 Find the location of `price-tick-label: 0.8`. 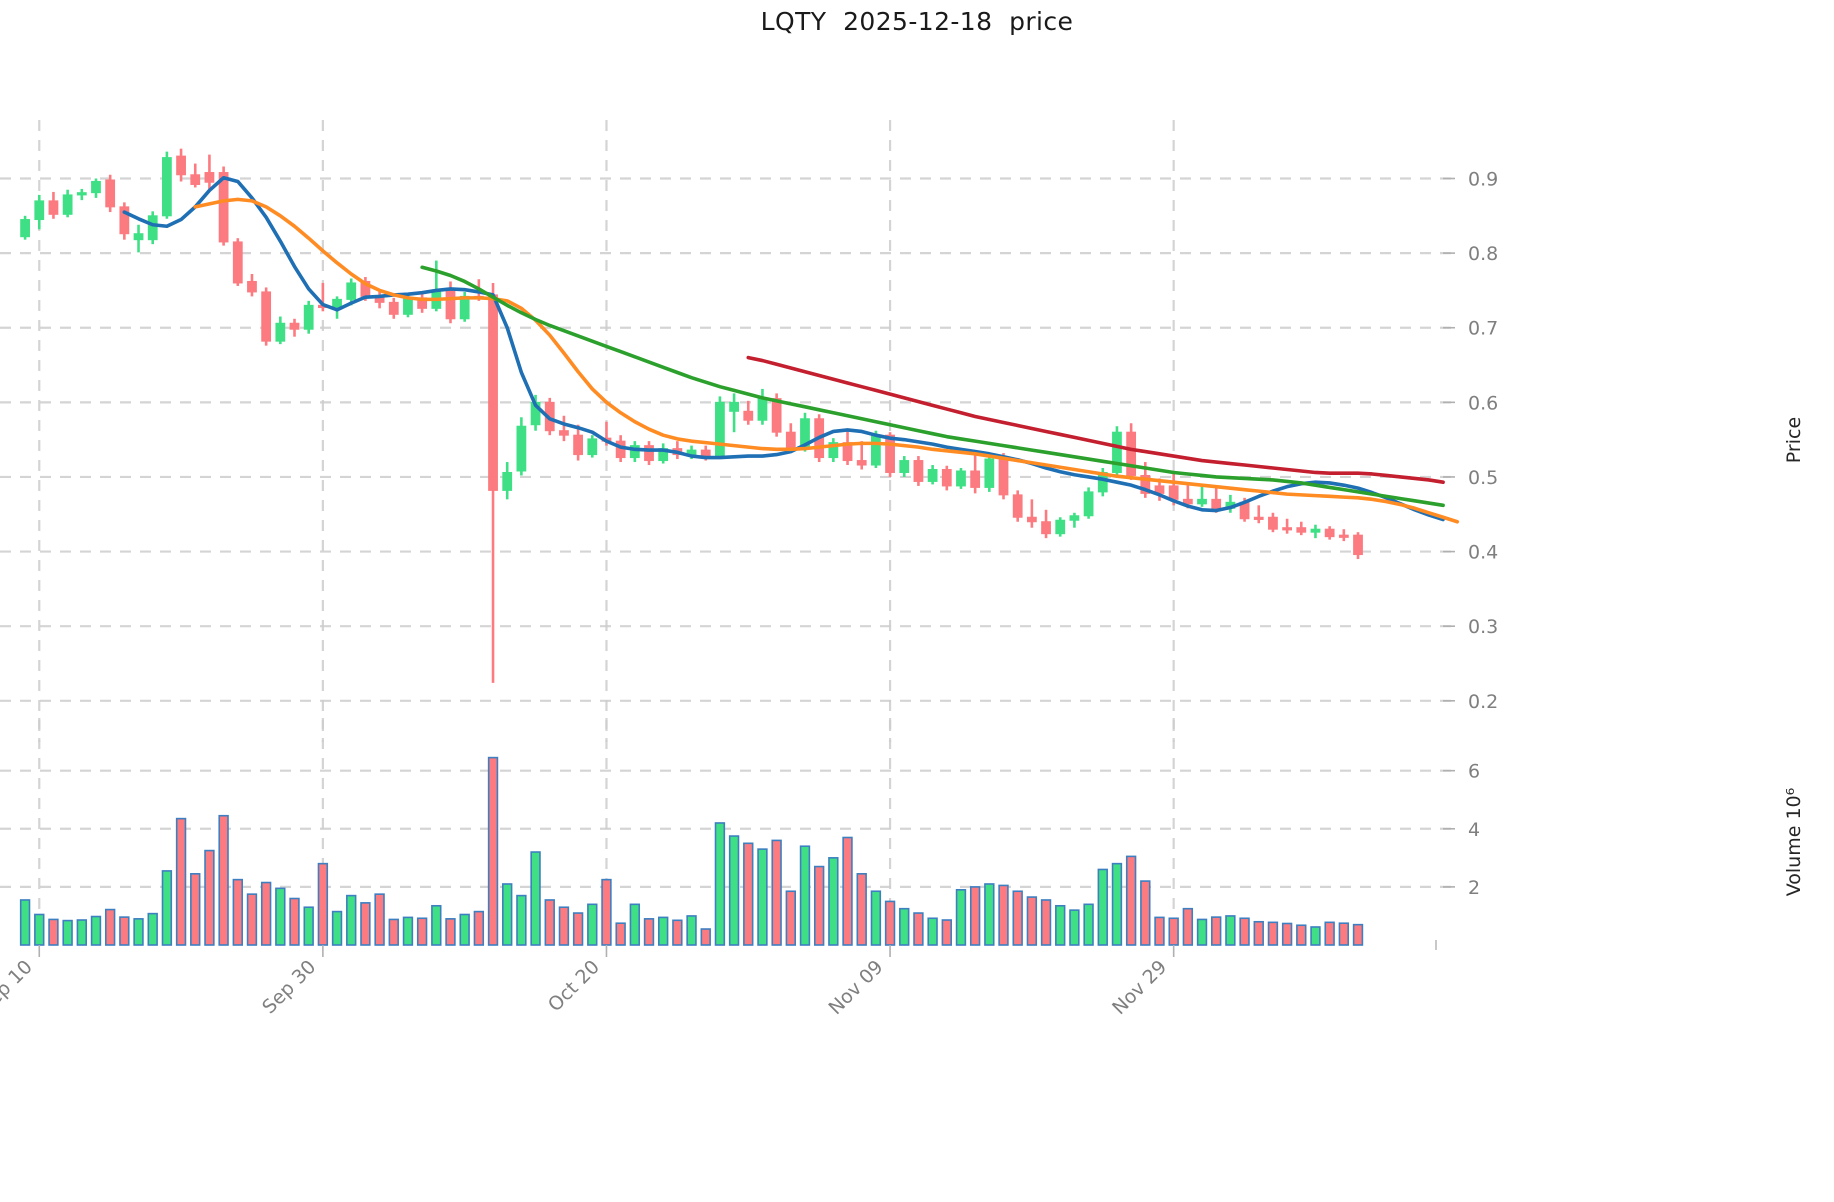

price-tick-label: 0.8 is located at coordinates (1483, 254).